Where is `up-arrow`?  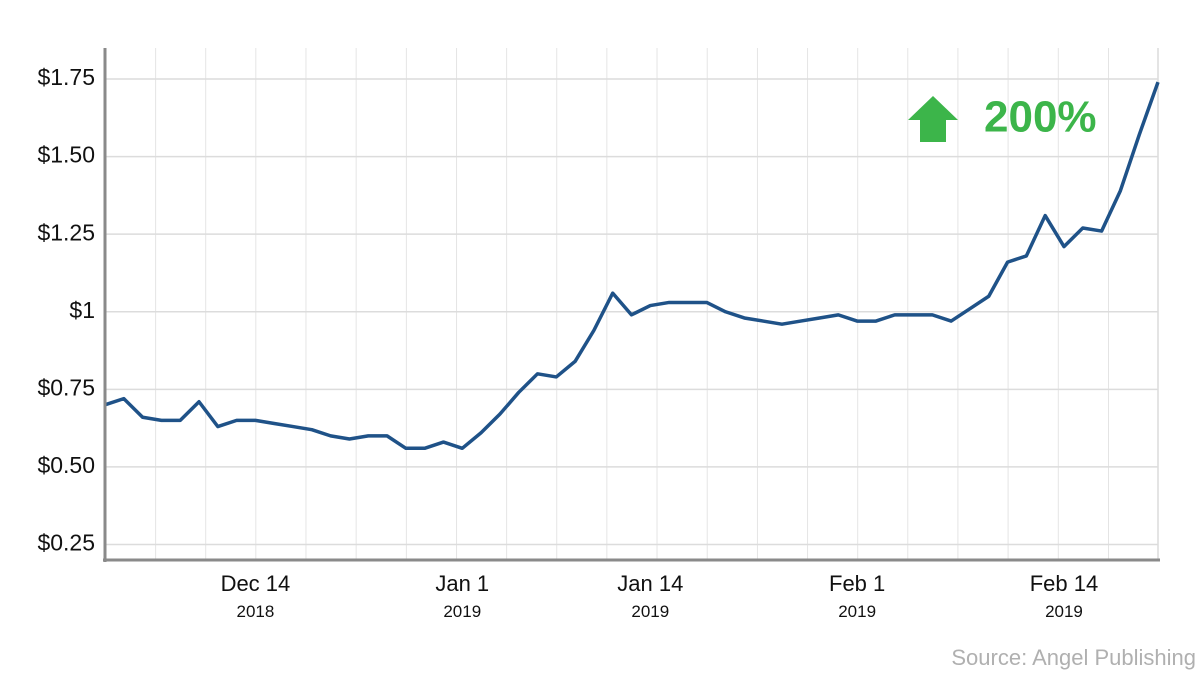
up-arrow is located at coordinates (933, 119).